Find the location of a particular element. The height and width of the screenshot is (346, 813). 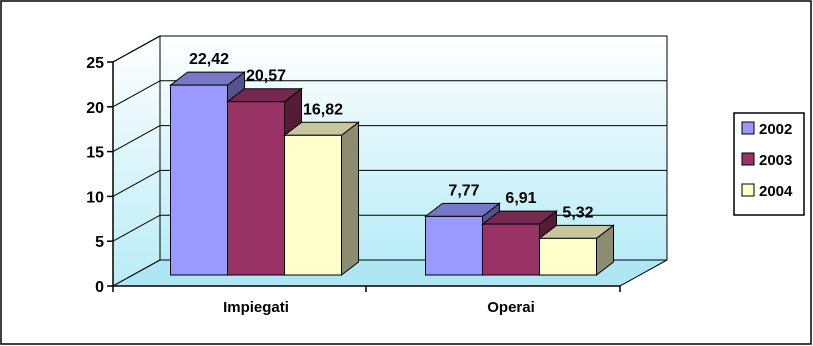

legend-entry: 2004 is located at coordinates (776, 191).